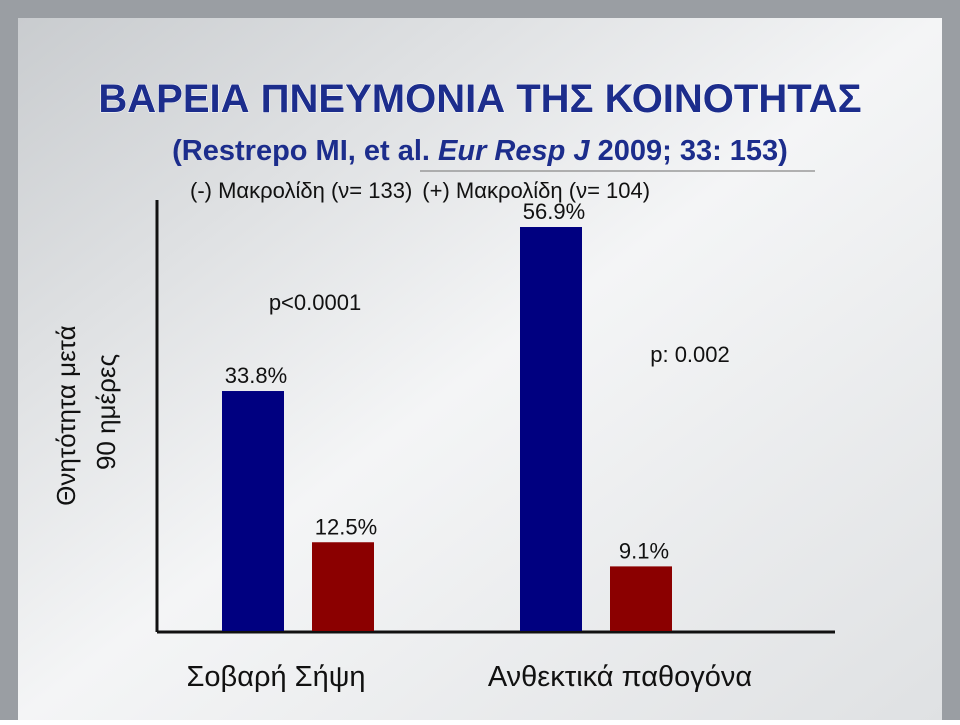 The height and width of the screenshot is (725, 960). Describe the element at coordinates (301, 190) in the screenshot. I see `legend-entry: (-) Μακρολίδη (ν= 133)` at that location.